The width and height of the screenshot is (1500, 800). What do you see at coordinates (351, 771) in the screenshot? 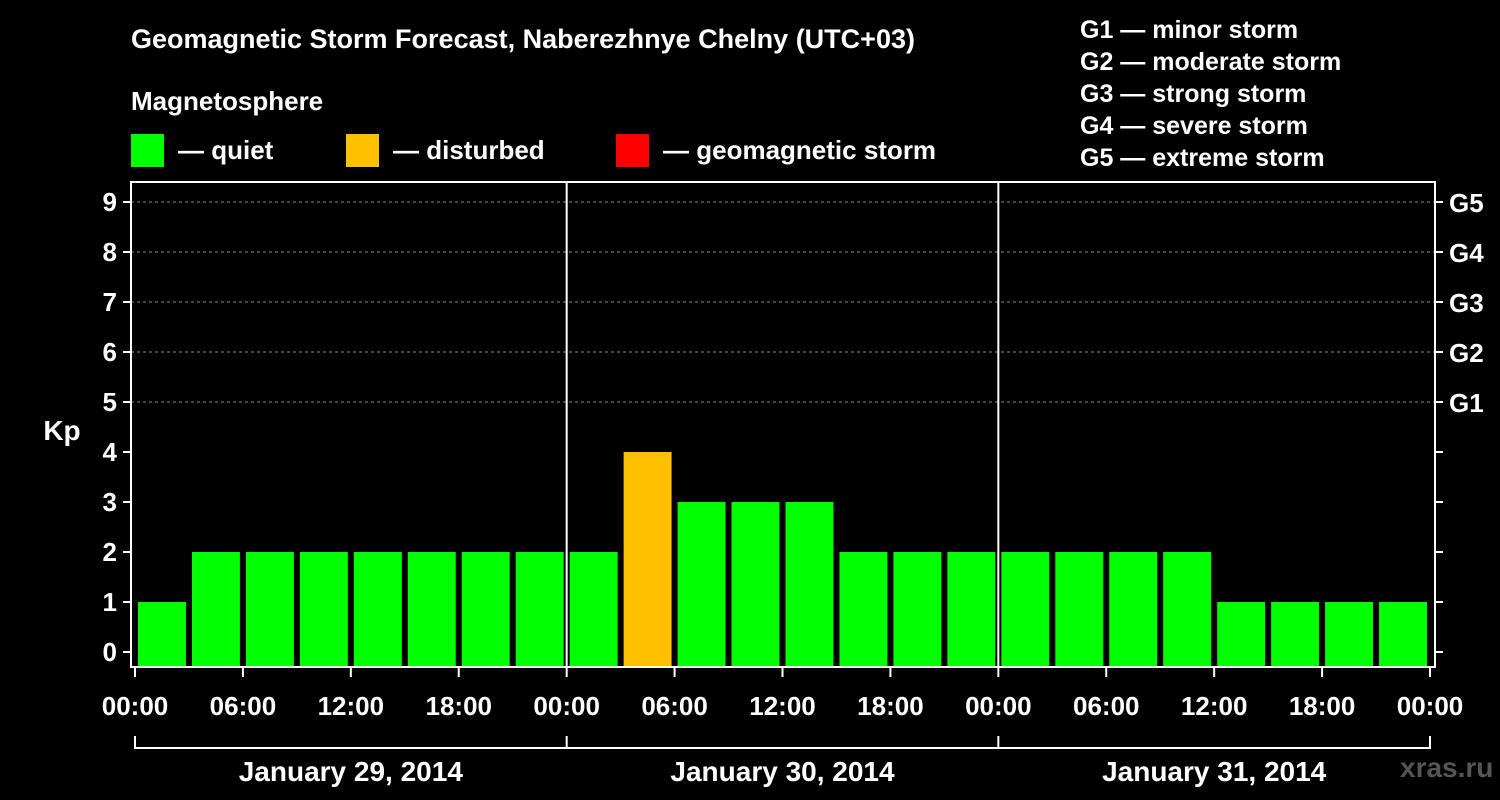
I see `day-label: January 29, 2014` at bounding box center [351, 771].